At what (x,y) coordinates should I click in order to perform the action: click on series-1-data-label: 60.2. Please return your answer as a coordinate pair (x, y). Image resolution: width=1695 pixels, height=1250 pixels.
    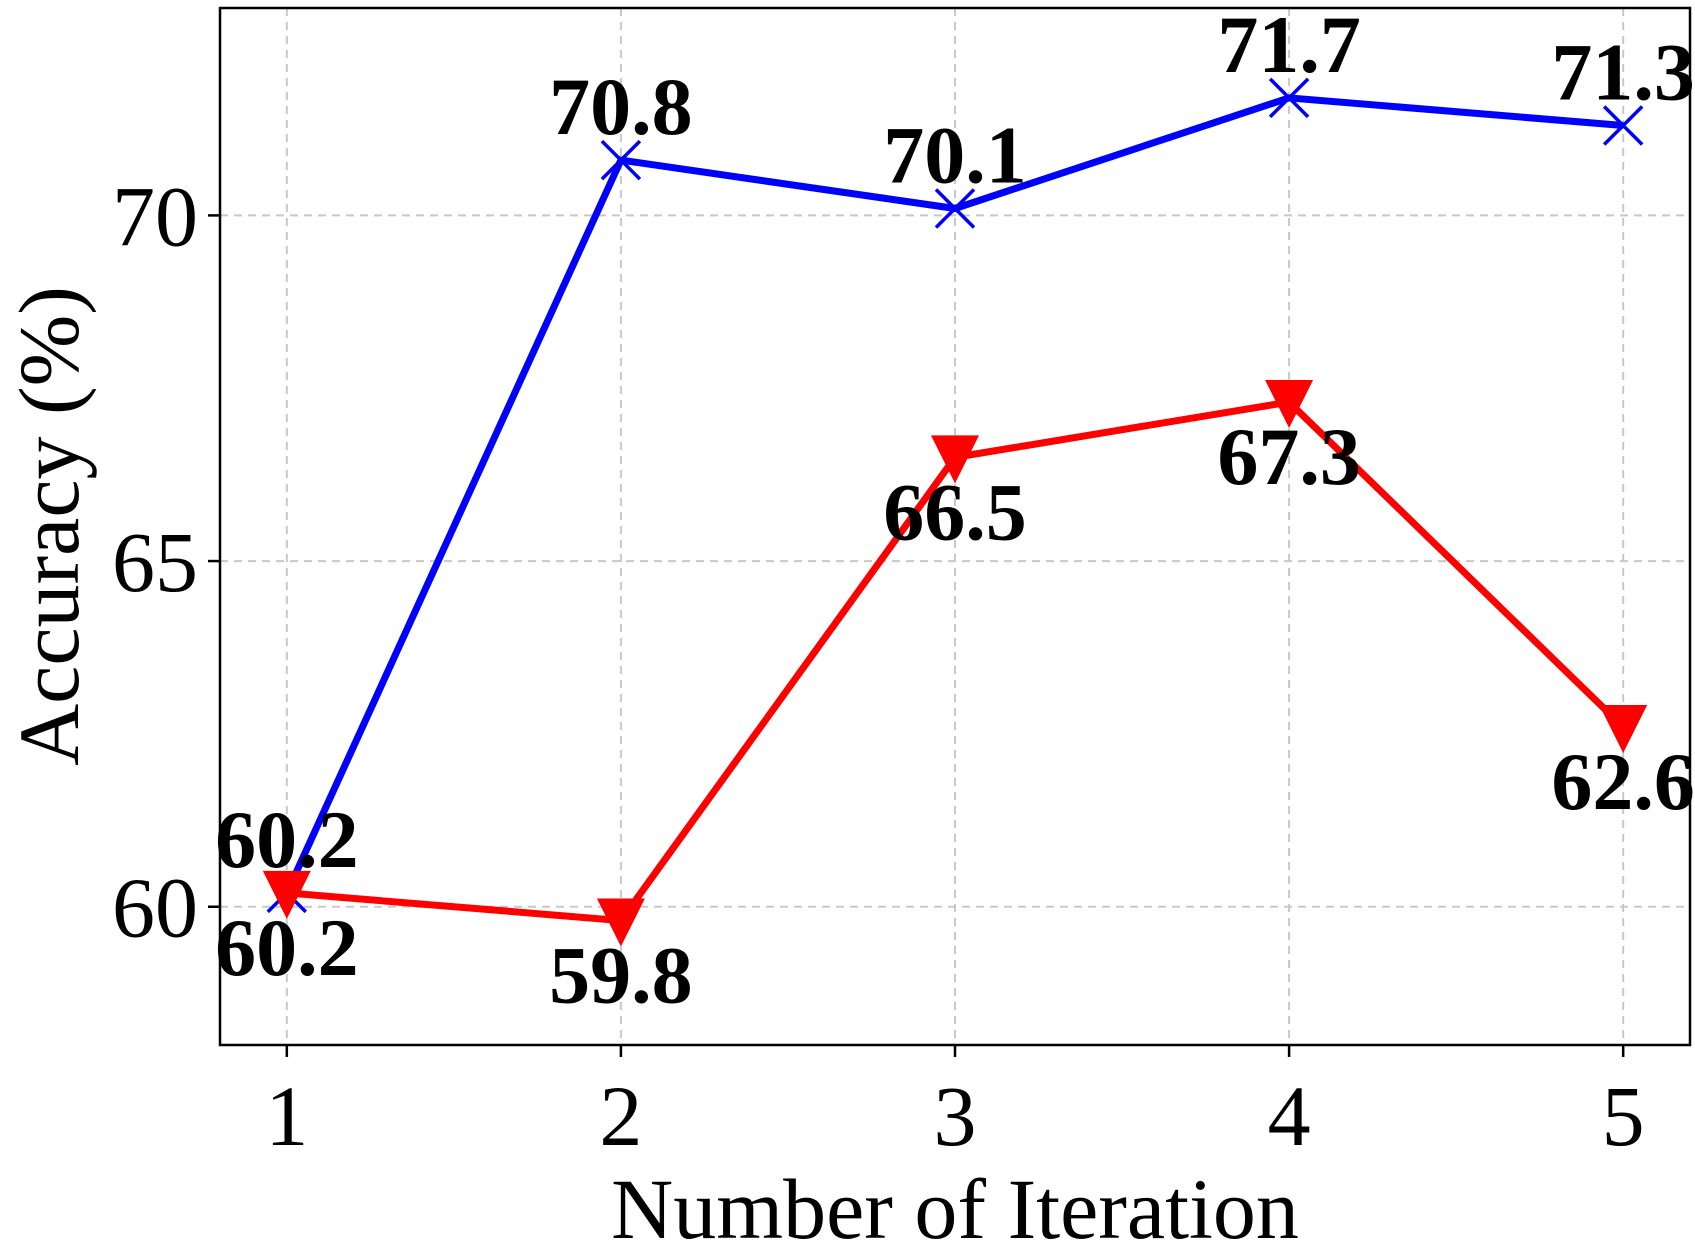
    Looking at the image, I should click on (287, 839).